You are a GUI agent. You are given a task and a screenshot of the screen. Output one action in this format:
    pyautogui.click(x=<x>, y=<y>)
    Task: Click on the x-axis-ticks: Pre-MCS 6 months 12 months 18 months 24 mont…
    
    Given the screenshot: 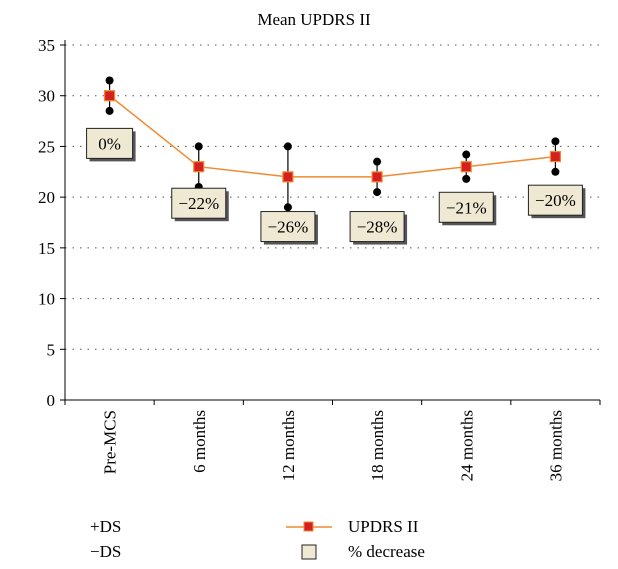 What is the action you would take?
    pyautogui.click(x=332, y=440)
    